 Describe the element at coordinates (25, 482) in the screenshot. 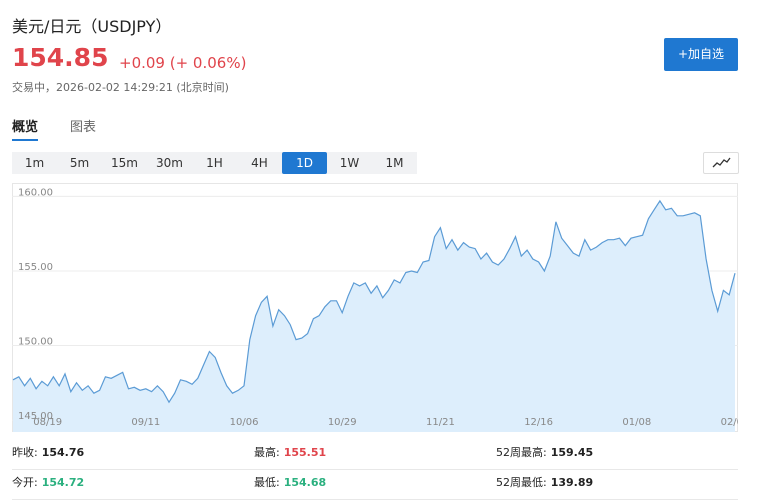

I see `stat-label: 今开:` at that location.